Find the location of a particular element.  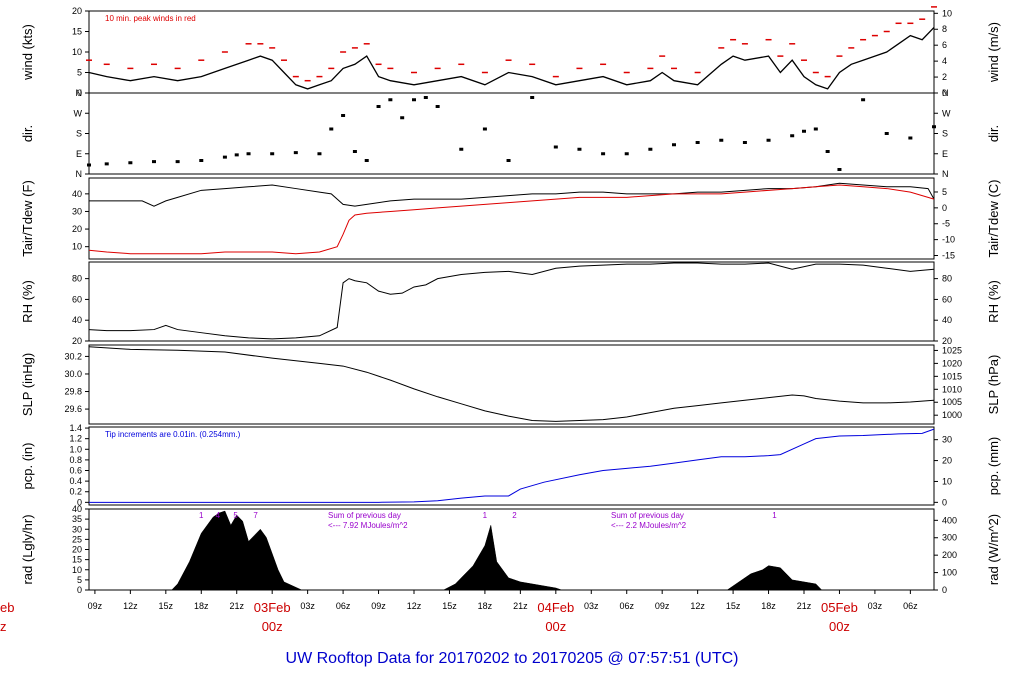

left-tick-label: 0.6 is located at coordinates (75, 471).